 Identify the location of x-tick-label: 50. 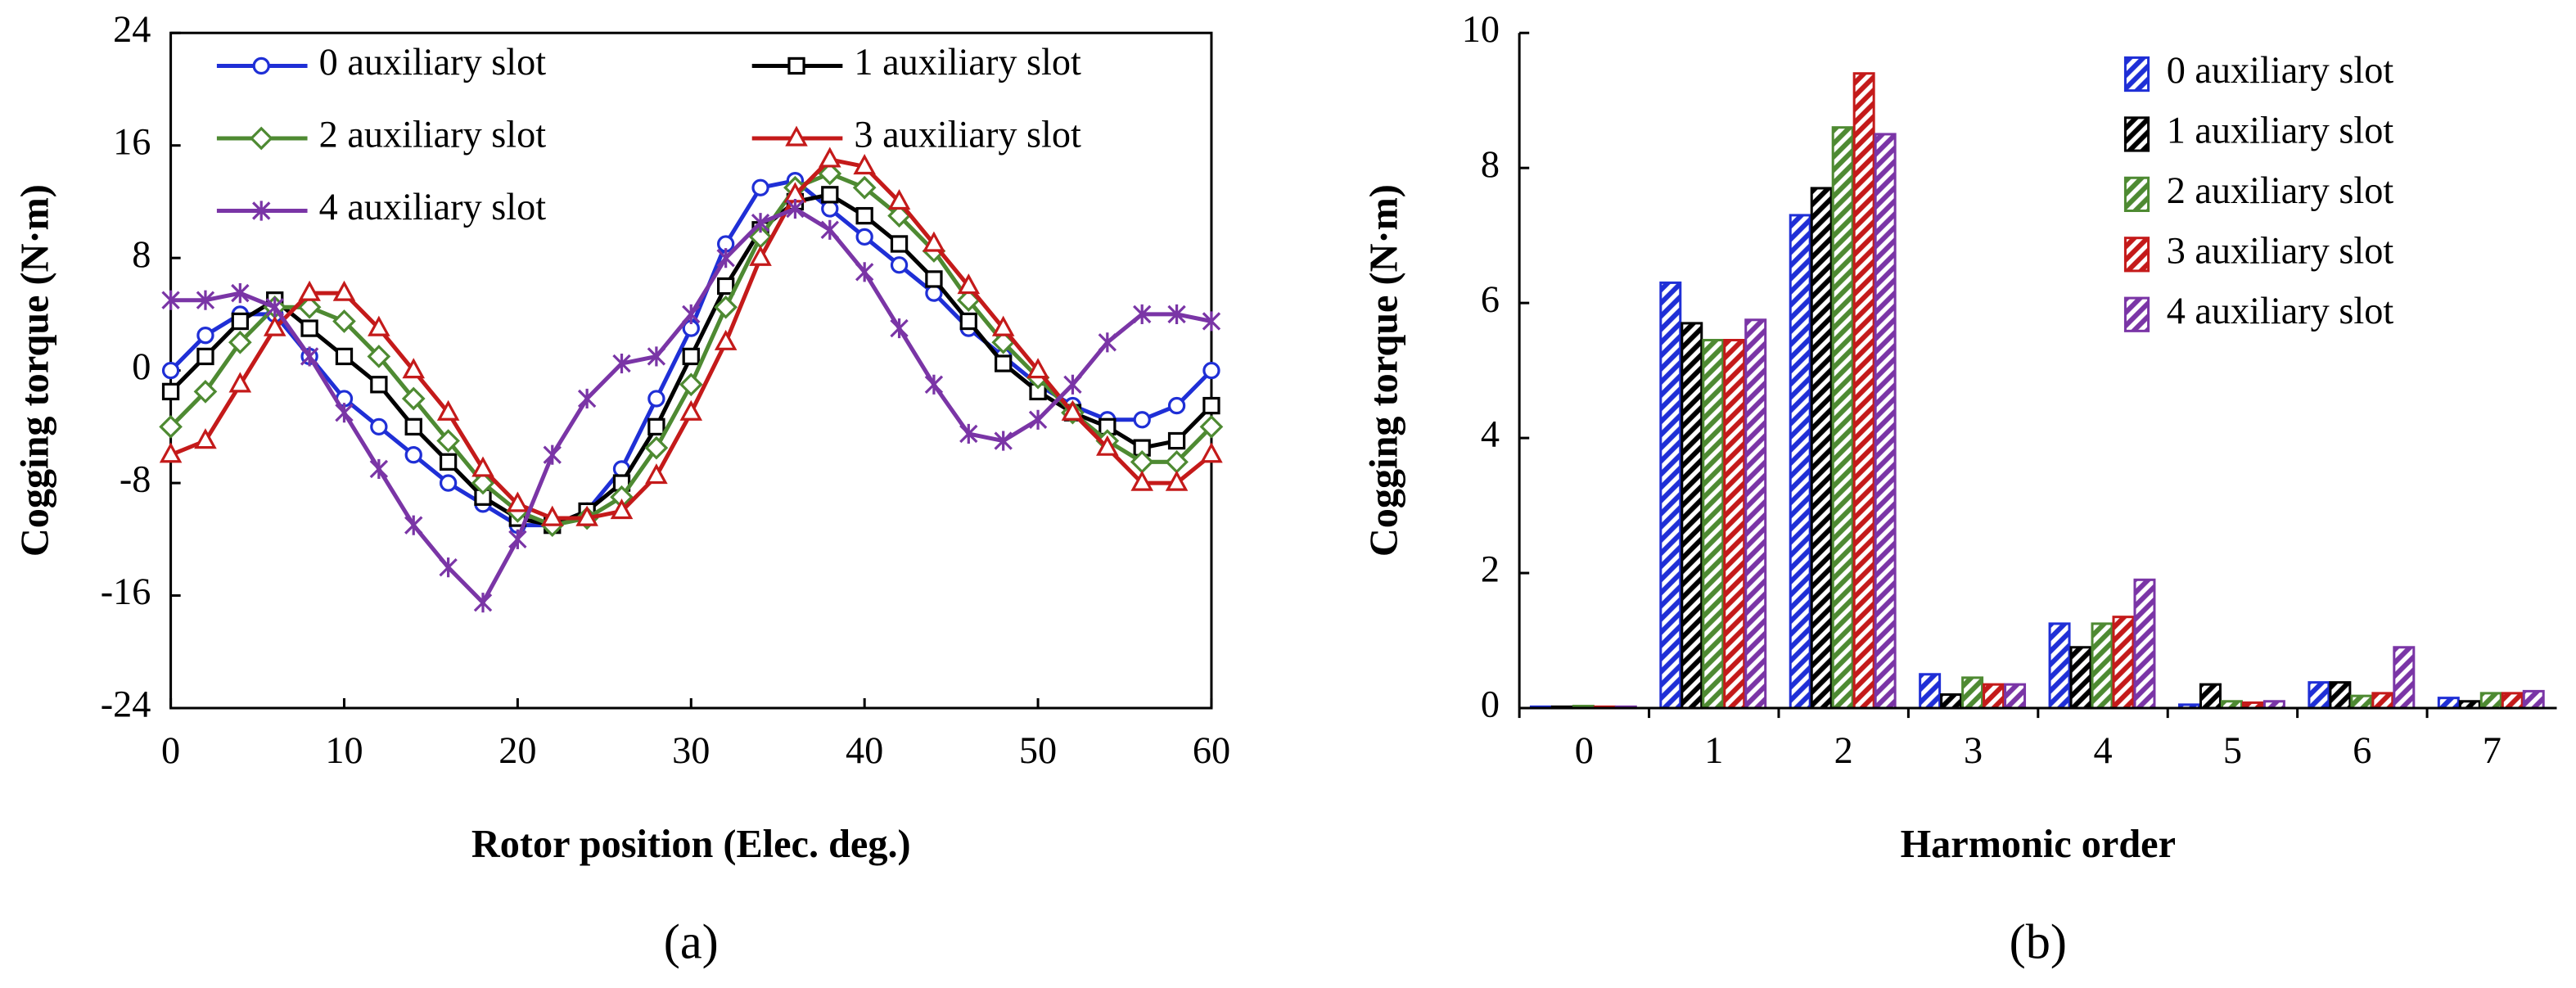
(1038, 751).